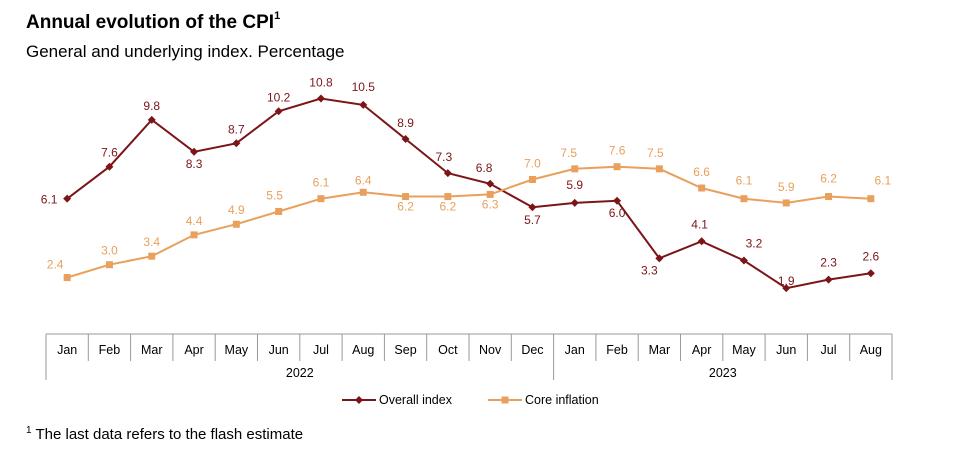  What do you see at coordinates (416, 400) in the screenshot?
I see `legend-overall-index-label: Overall index` at bounding box center [416, 400].